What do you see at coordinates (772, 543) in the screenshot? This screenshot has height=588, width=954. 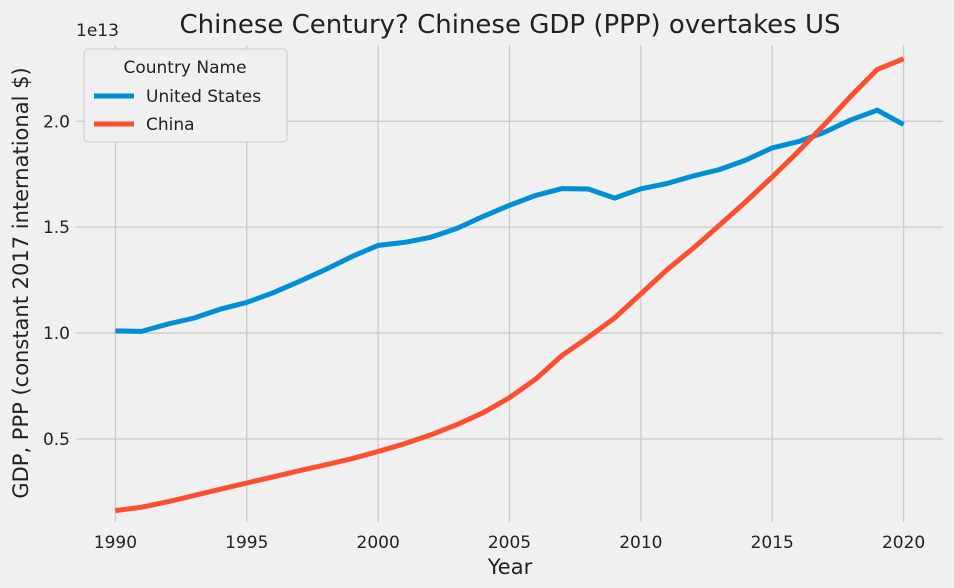 I see `x-tick-label: 2015` at bounding box center [772, 543].